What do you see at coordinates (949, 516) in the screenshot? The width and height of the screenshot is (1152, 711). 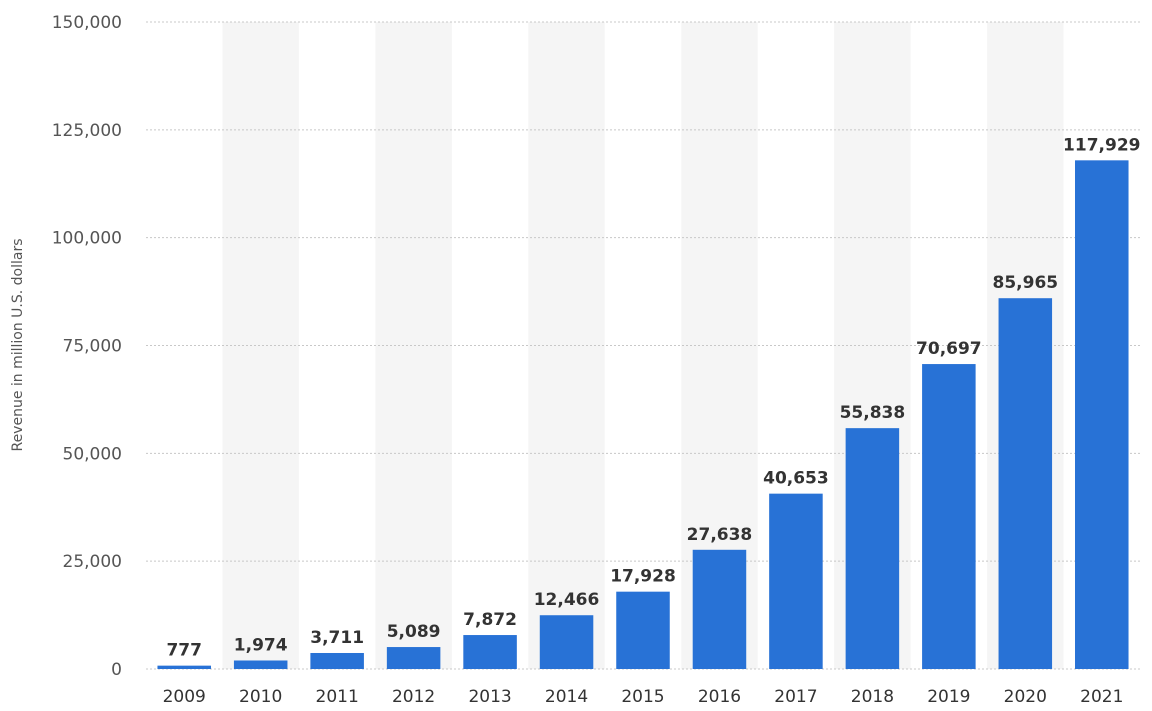 I see `bar-2019` at bounding box center [949, 516].